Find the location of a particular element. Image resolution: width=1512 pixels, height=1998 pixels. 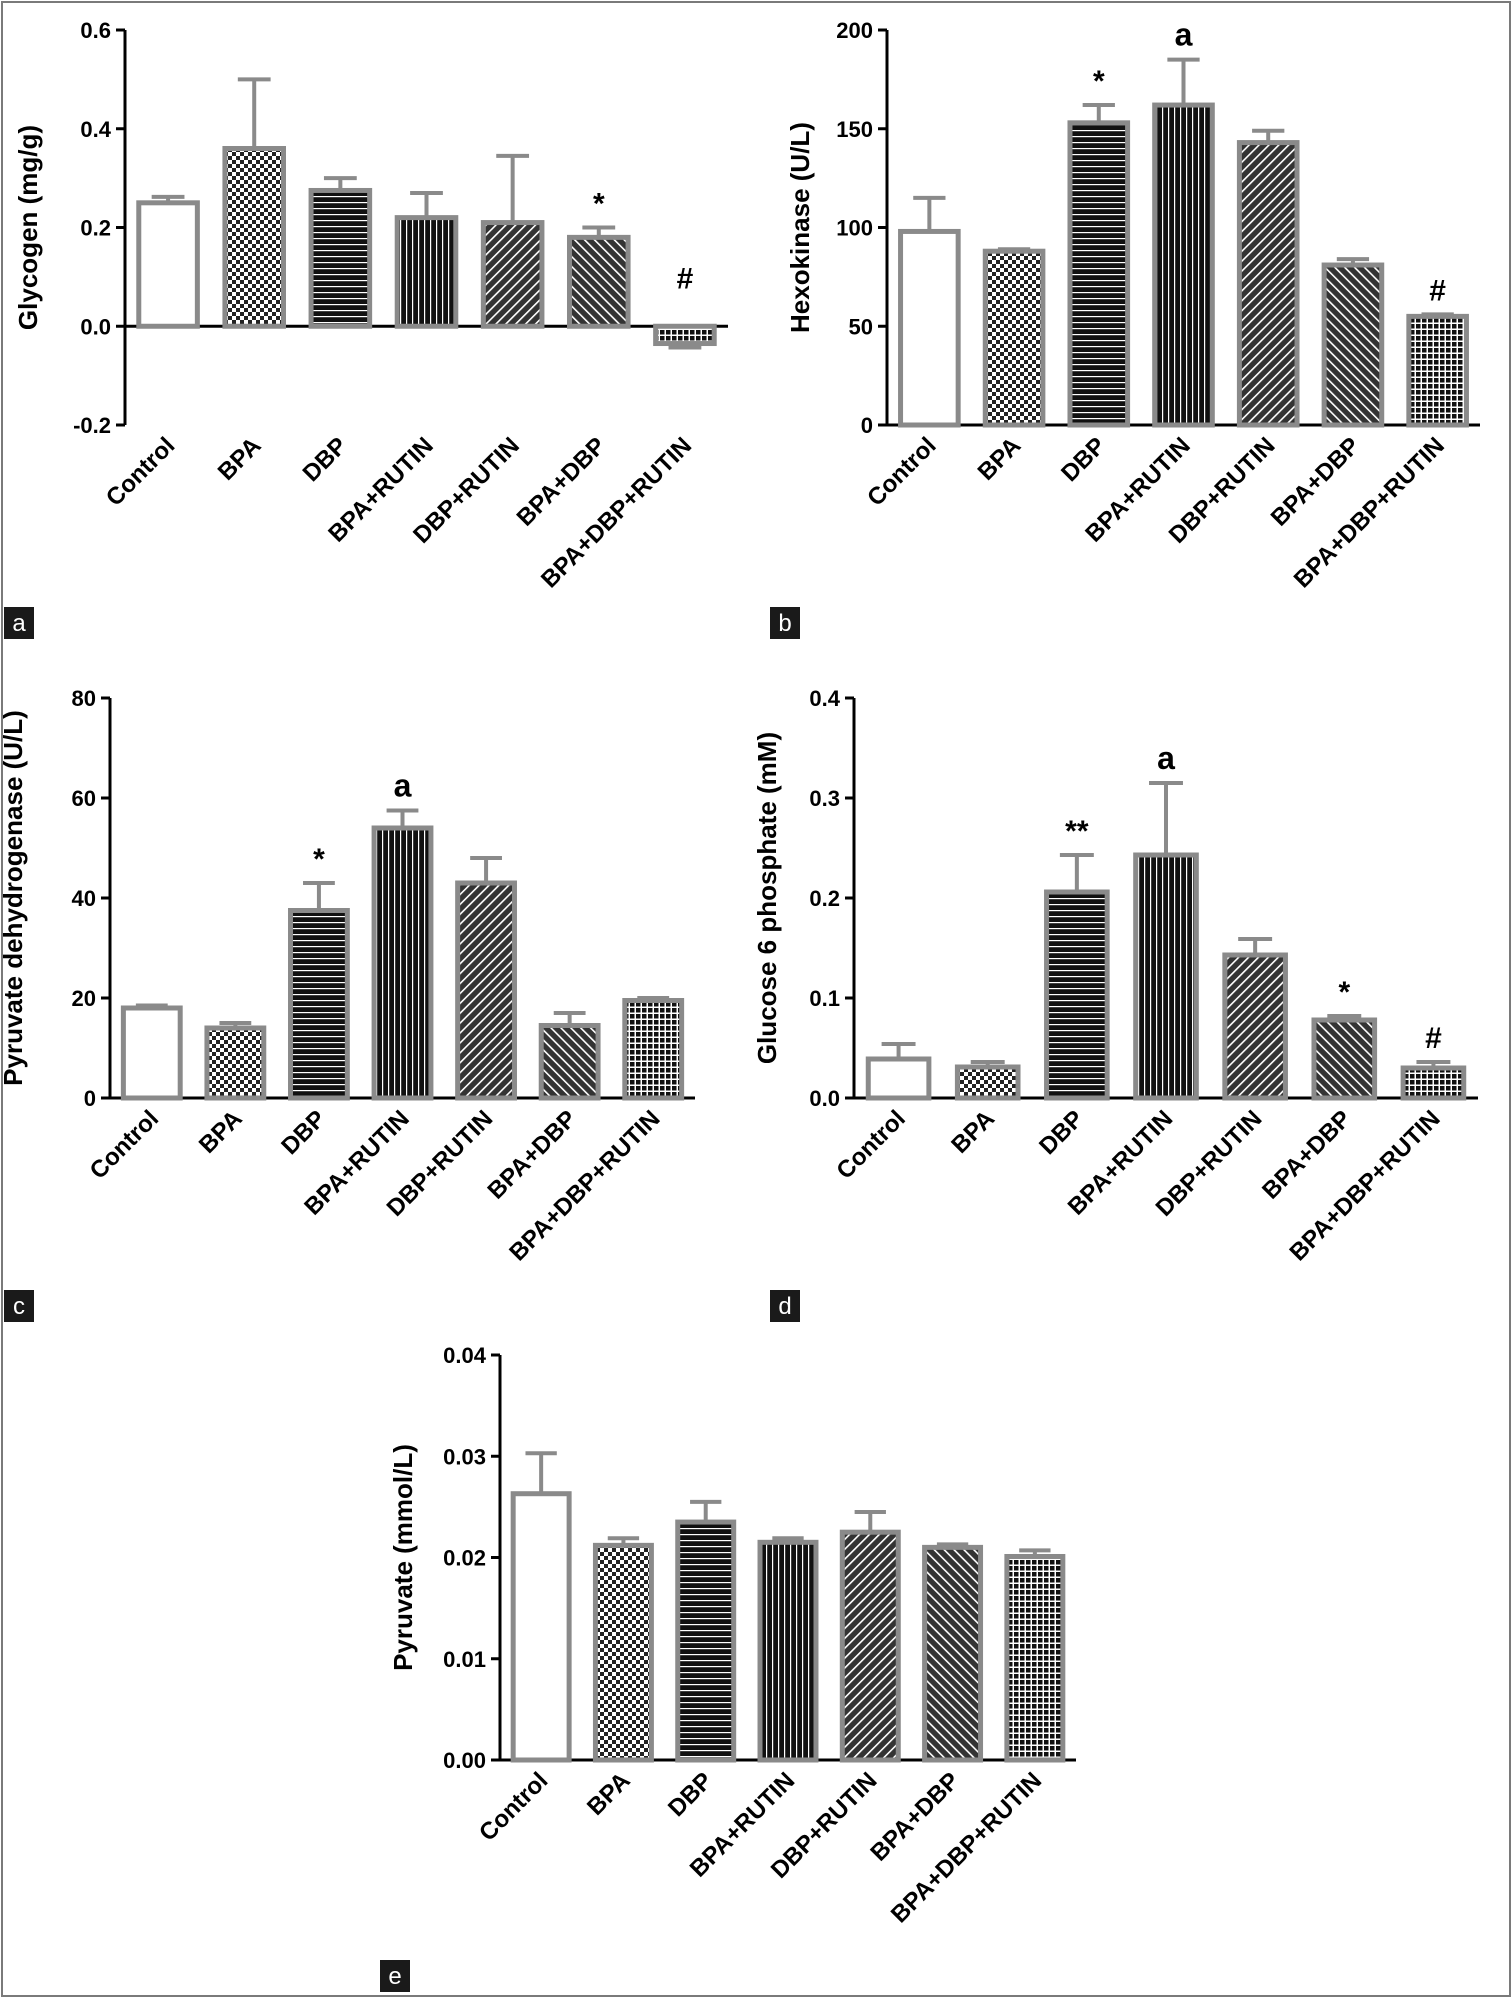

y-tick-label: 50 is located at coordinates (861, 326).